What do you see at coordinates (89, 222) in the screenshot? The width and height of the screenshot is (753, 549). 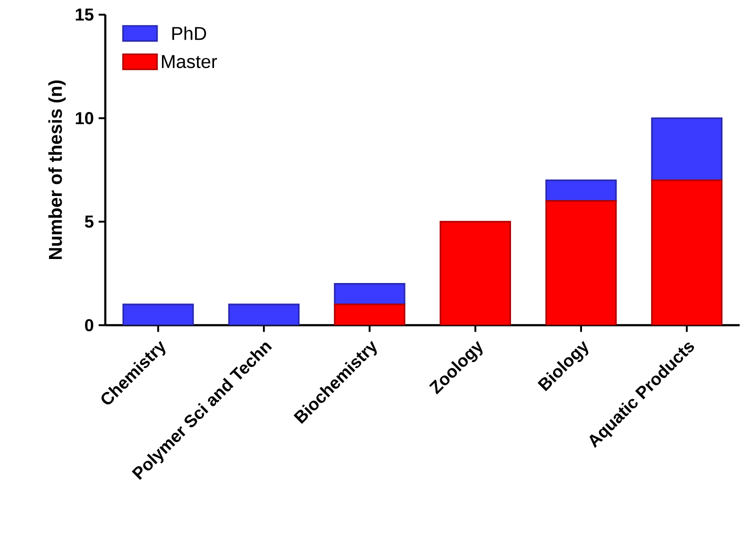 I see `y-tick-label: 5` at bounding box center [89, 222].